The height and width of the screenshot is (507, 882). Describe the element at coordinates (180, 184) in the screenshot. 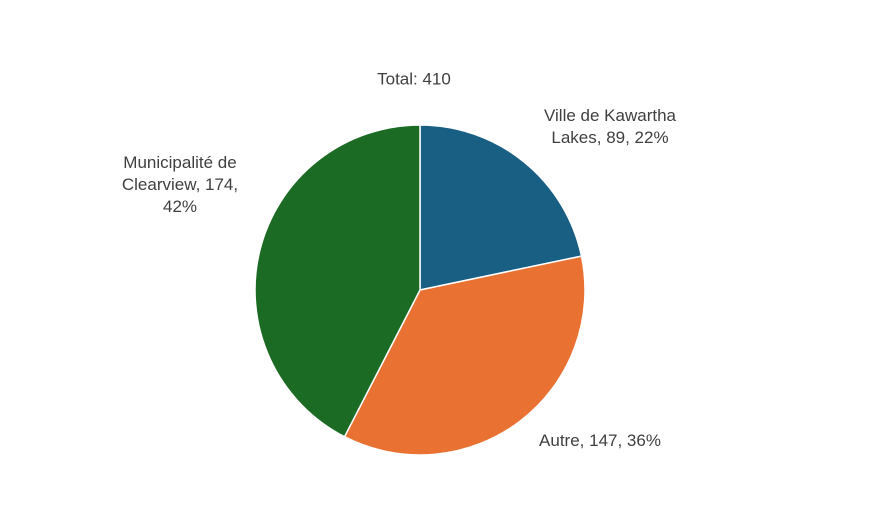

I see `data-label: Municipalité de Clearview, 174, 42%` at that location.